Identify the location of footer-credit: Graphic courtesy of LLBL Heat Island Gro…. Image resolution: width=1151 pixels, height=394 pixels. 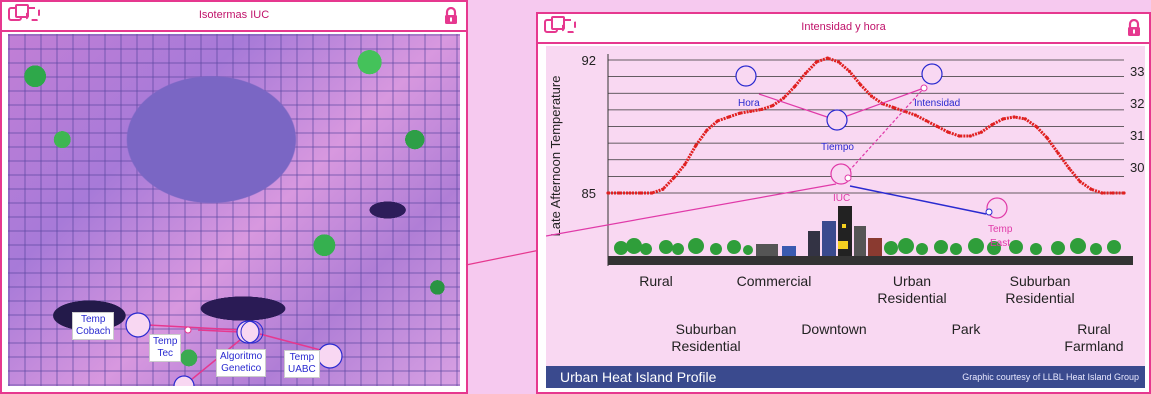
(1050, 377).